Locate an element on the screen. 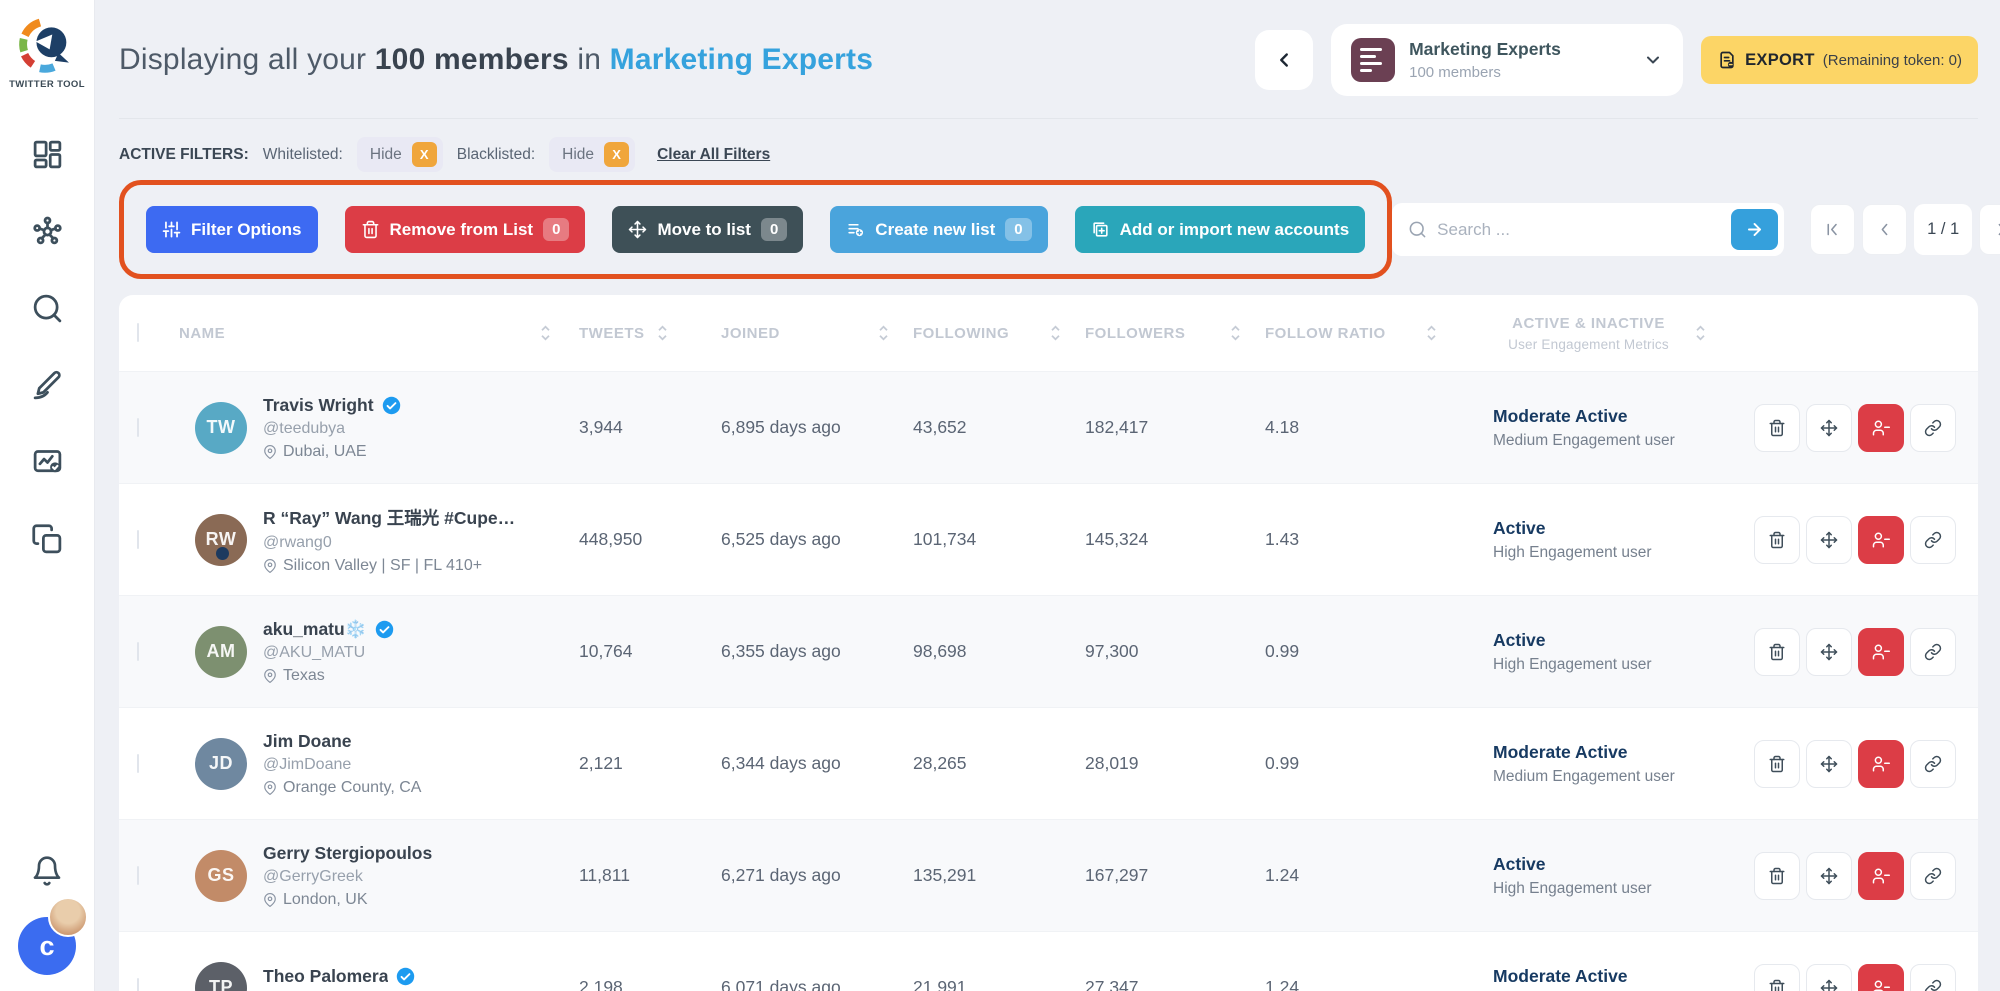  title-list-name: Marketing Experts is located at coordinates (741, 59).